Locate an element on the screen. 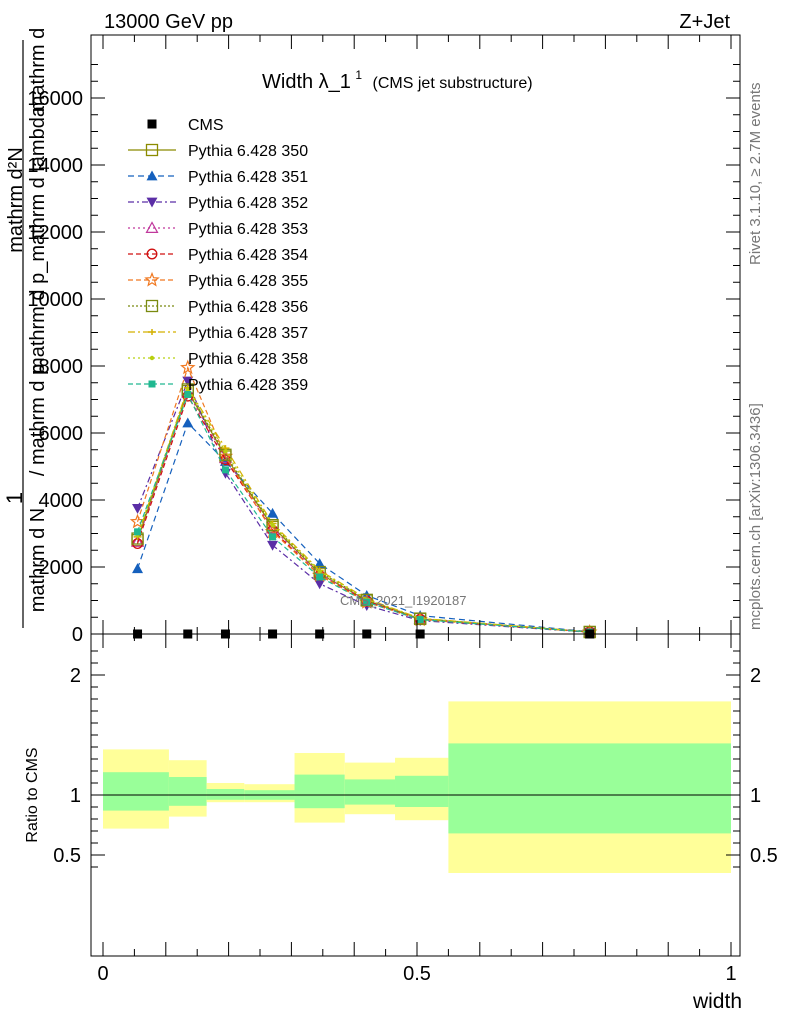 This screenshot has height=1024, width=786. ylabel-top: mathrm d²N is located at coordinates (16, 200).